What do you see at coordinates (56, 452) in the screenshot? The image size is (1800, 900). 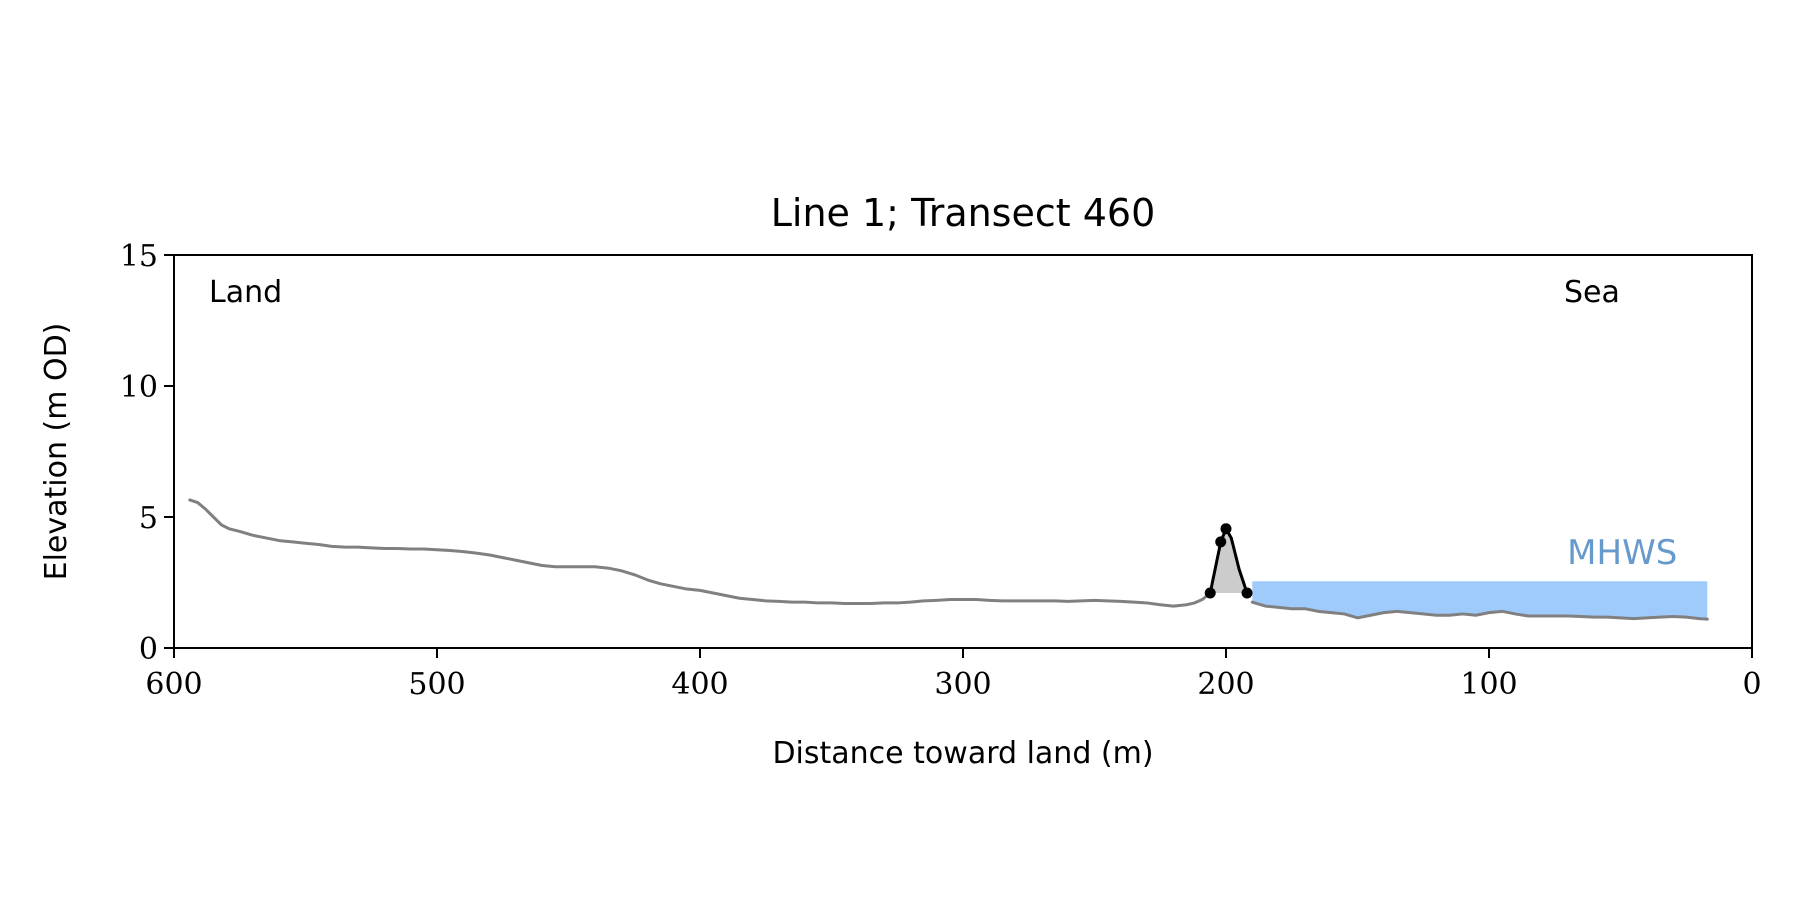 I see `y-axis-label: Elevation (m OD)` at bounding box center [56, 452].